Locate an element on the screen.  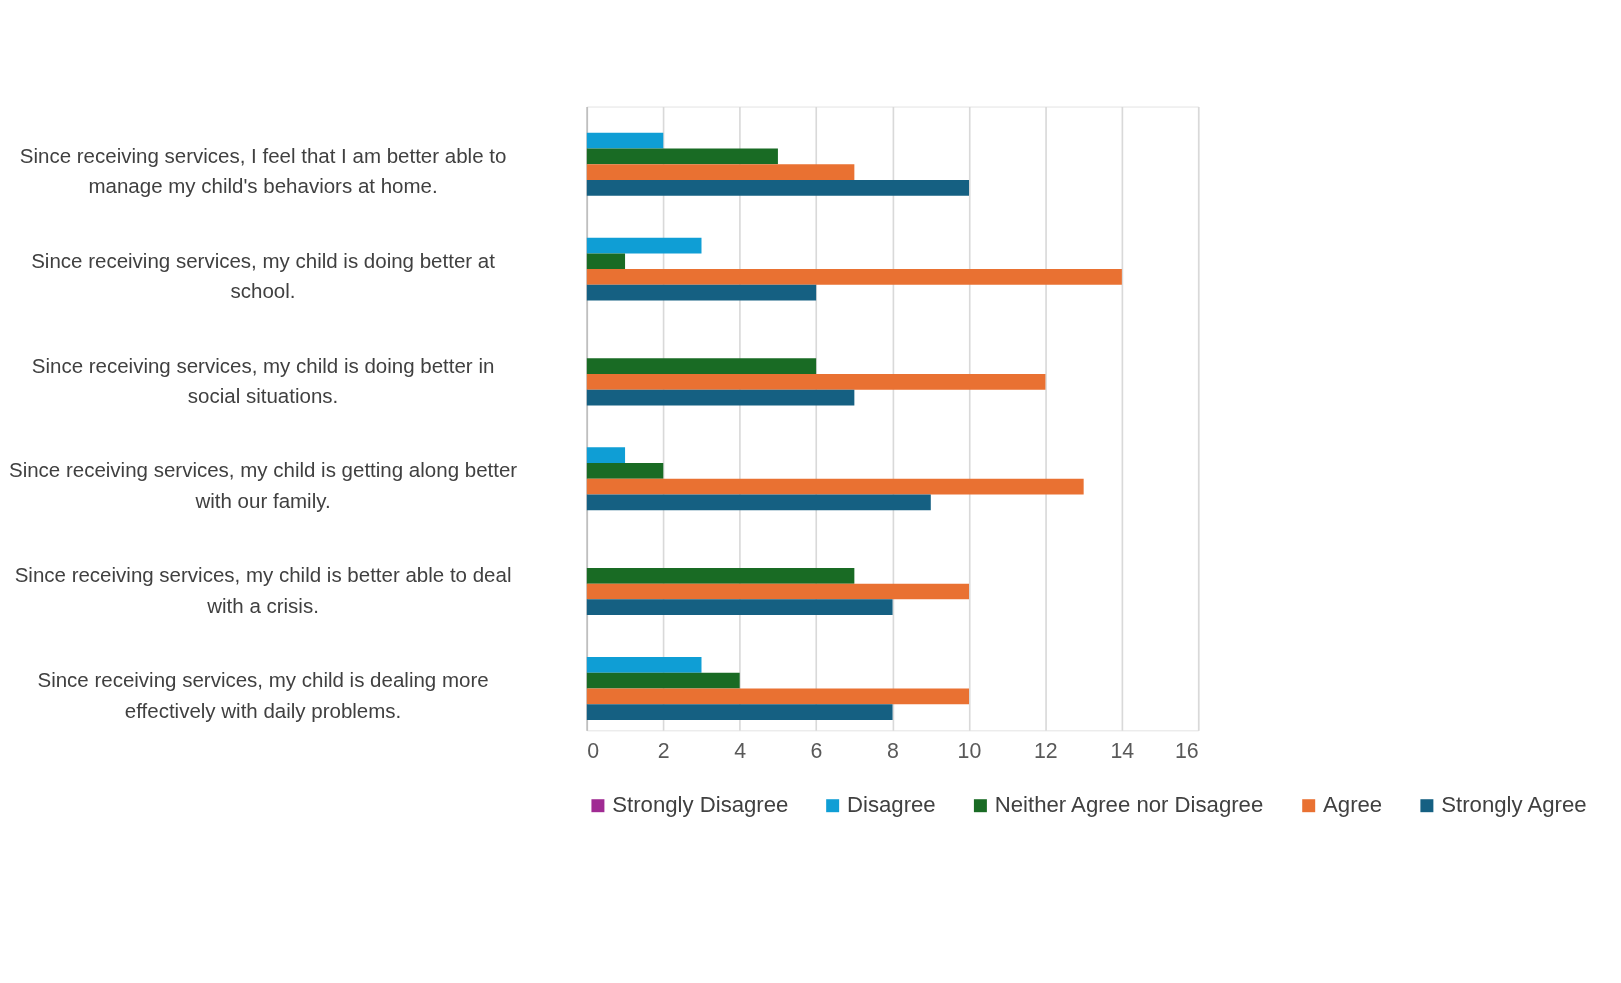
x-tick-label: 8 is located at coordinates (893, 750).